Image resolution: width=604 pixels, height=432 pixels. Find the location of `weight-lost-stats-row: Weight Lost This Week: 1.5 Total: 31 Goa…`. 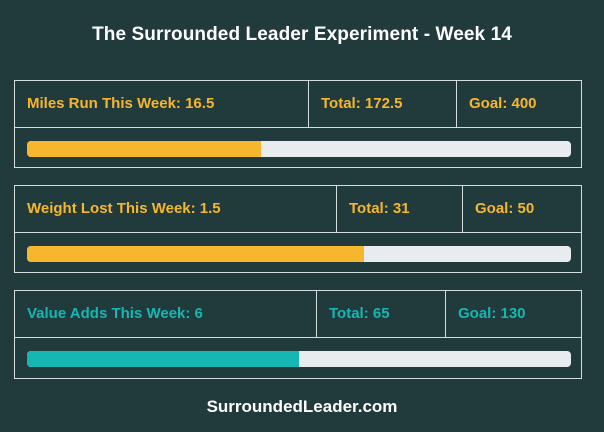

weight-lost-stats-row: Weight Lost This Week: 1.5 Total: 31 Goa… is located at coordinates (298, 209).